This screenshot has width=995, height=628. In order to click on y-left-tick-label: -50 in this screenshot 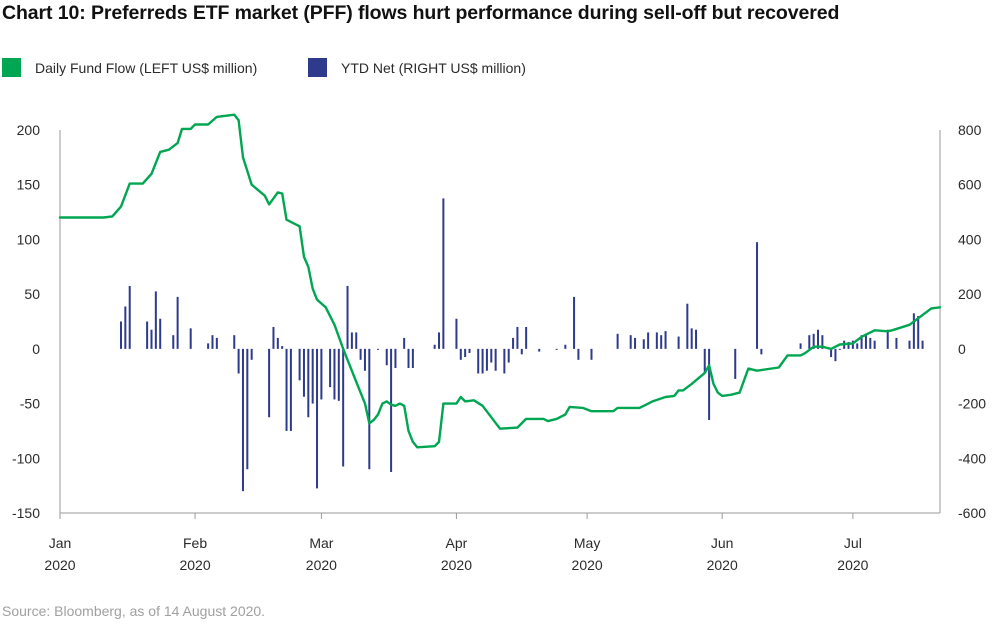, I will do `click(30, 404)`.